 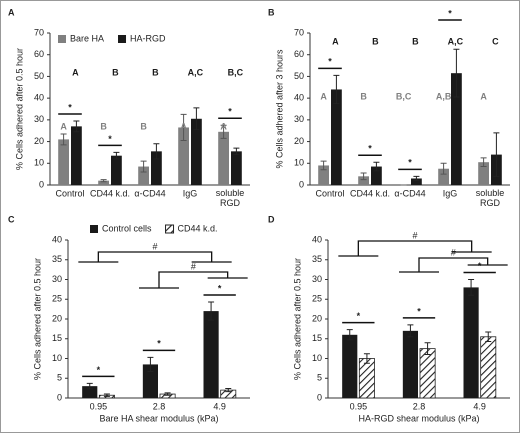 I want to click on y-tick-label: 35, so click(x=57, y=259).